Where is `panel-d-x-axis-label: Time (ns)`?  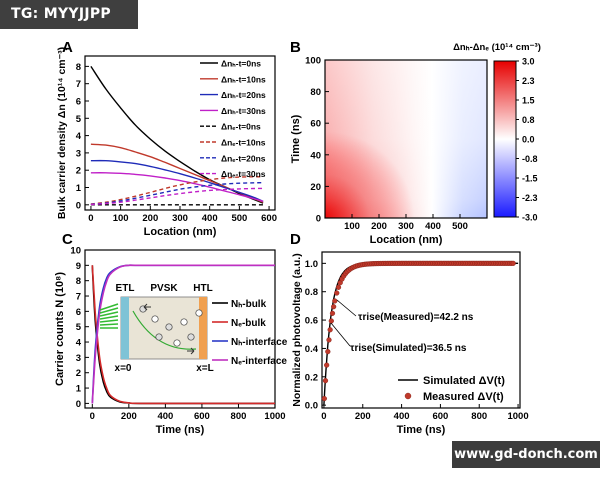
panel-d-x-axis-label: Time (ns) is located at coordinates (421, 430).